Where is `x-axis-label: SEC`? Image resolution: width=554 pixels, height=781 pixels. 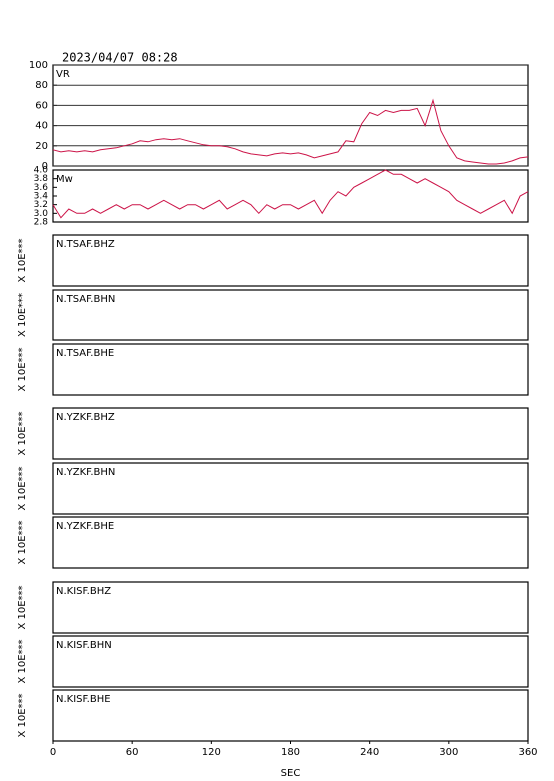 x-axis-label: SEC is located at coordinates (291, 773).